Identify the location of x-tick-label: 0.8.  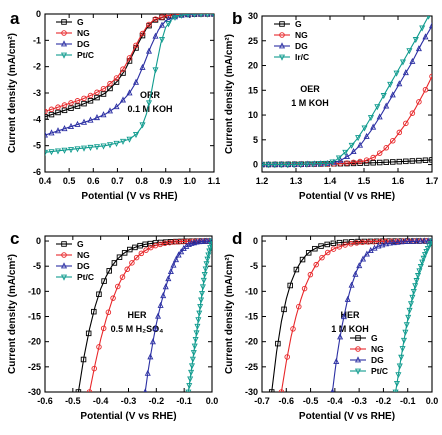
(141, 181).